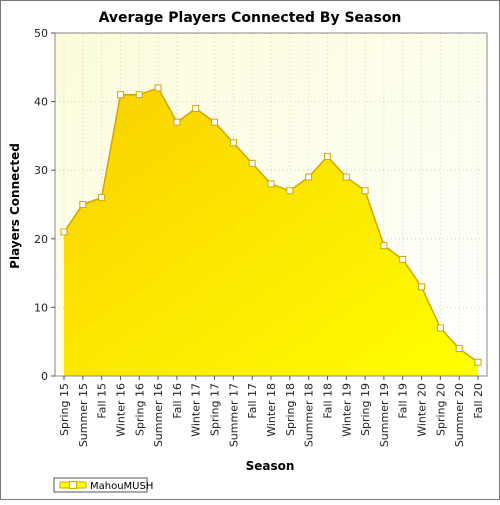 The height and width of the screenshot is (505, 500). I want to click on legend: MahouMUSH, so click(103, 485).